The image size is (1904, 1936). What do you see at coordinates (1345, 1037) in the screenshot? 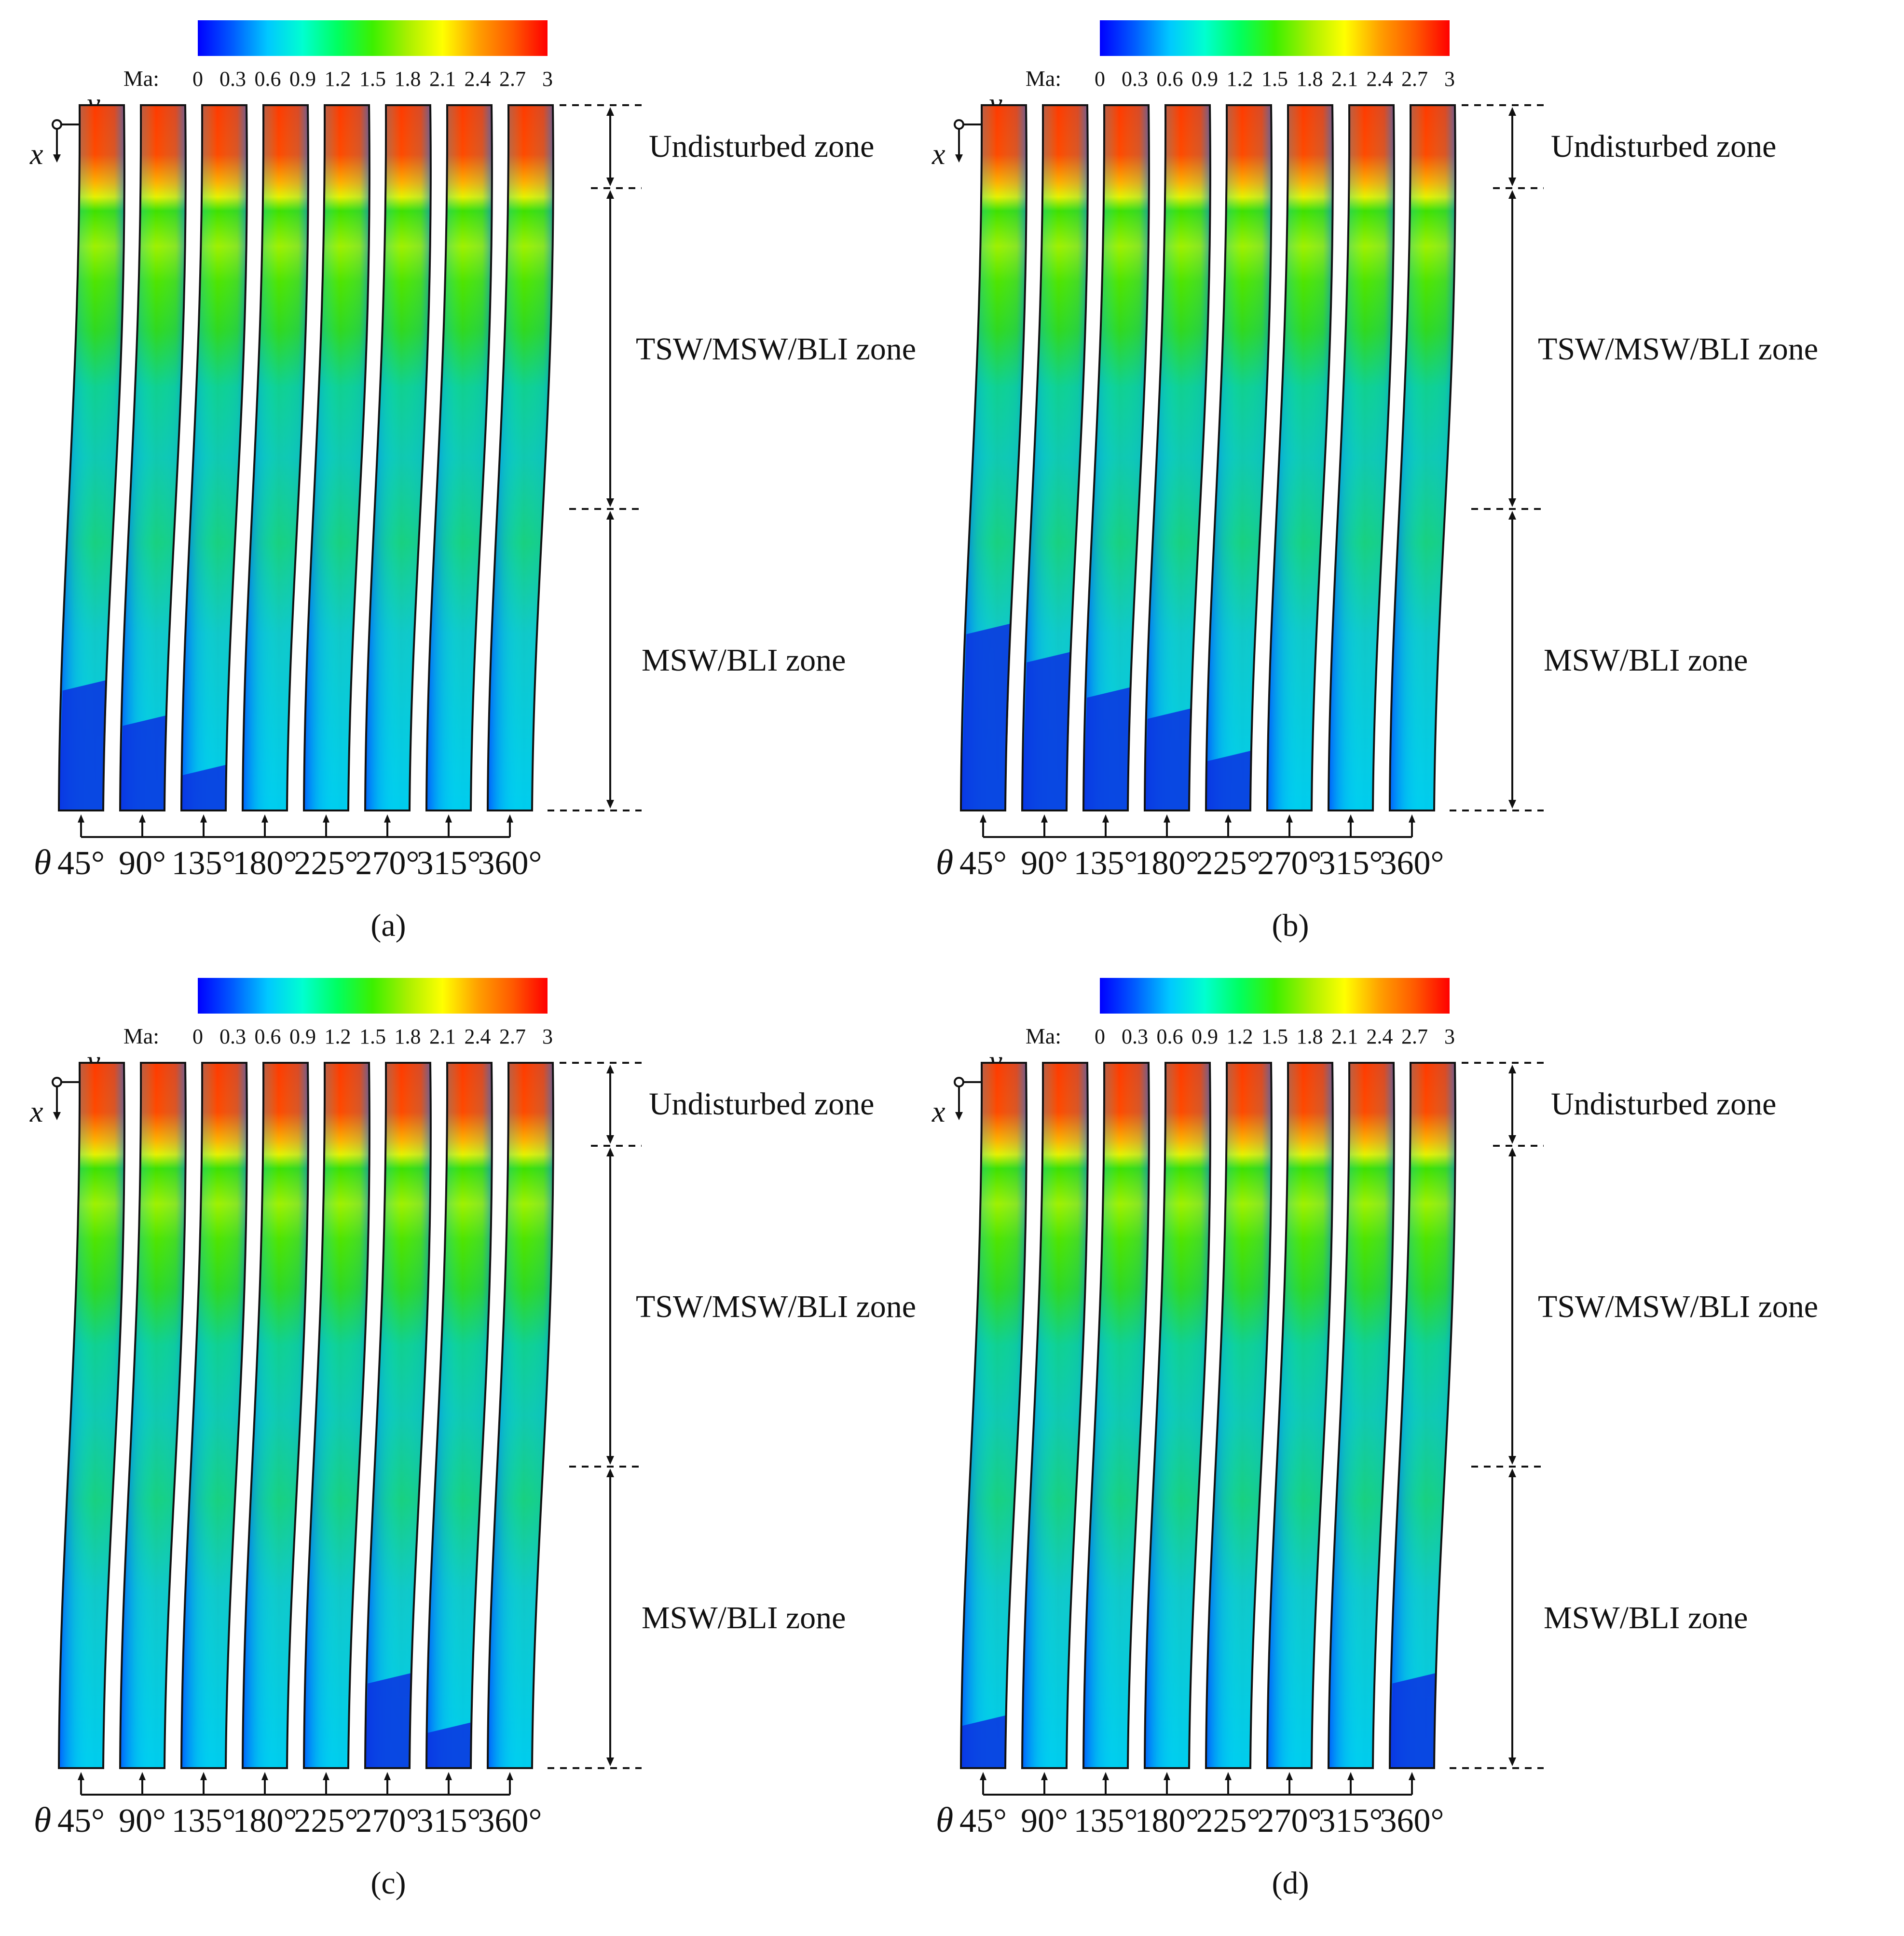
I see `colorbar-tick-label: 2.1` at bounding box center [1345, 1037].